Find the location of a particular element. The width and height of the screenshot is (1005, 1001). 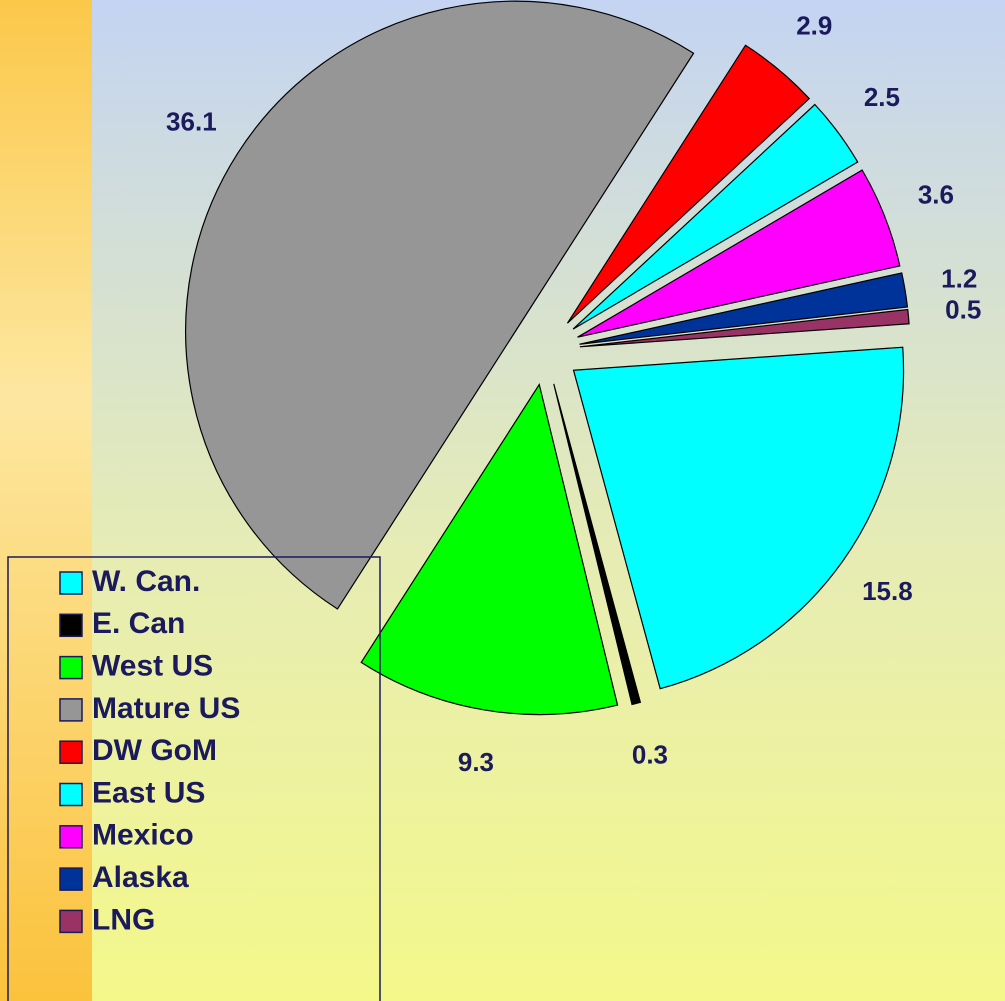

legend-label: Alaska is located at coordinates (140, 877).